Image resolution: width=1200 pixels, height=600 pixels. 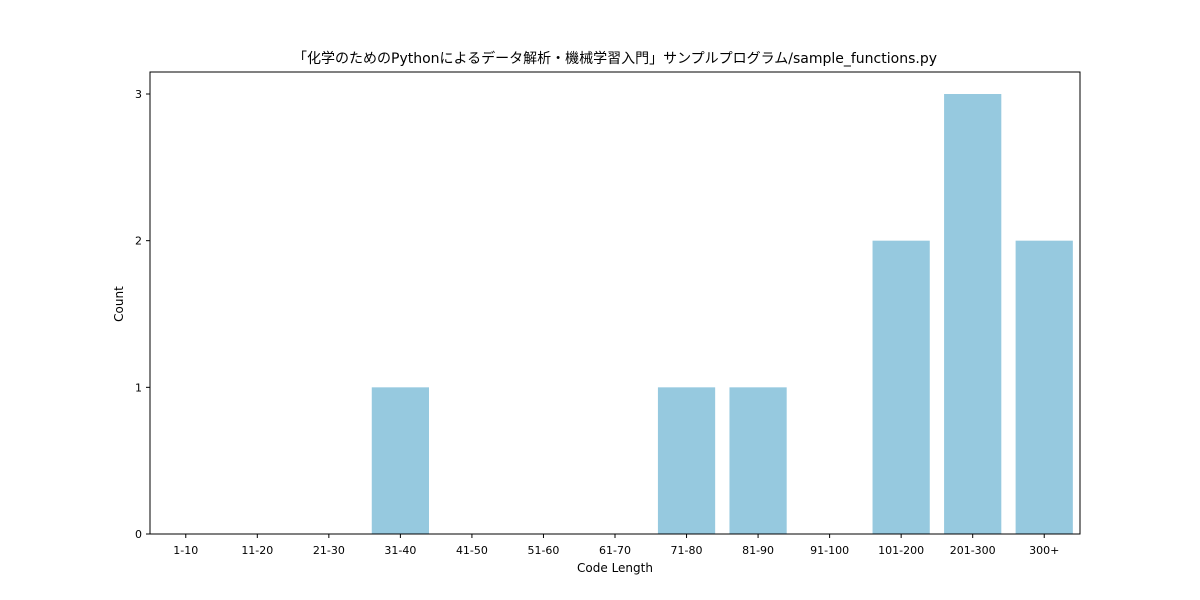 What do you see at coordinates (687, 550) in the screenshot?
I see `x-tick-label: 71-80` at bounding box center [687, 550].